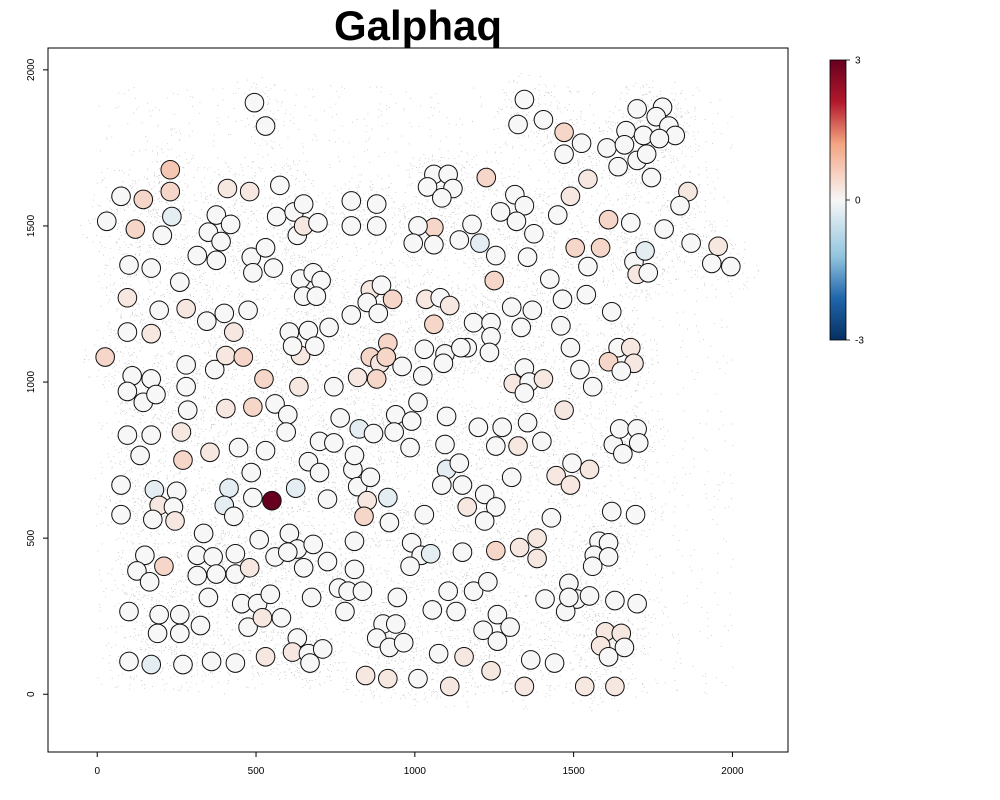  Describe the element at coordinates (31, 381) in the screenshot. I see `y-tick-label: 1000` at that location.